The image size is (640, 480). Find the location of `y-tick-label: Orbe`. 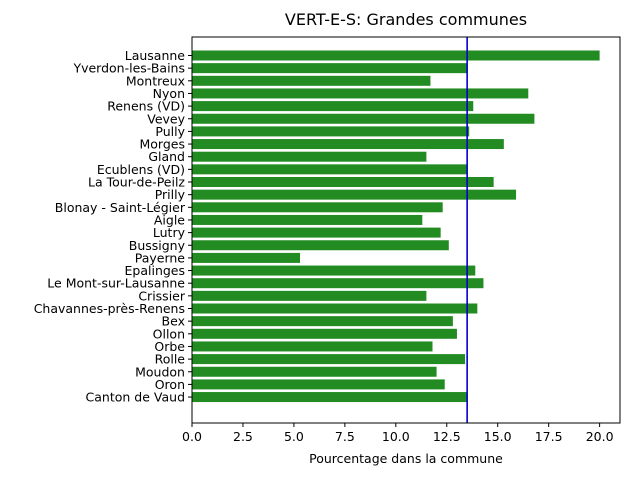

y-tick-label: Orbe is located at coordinates (169, 346).